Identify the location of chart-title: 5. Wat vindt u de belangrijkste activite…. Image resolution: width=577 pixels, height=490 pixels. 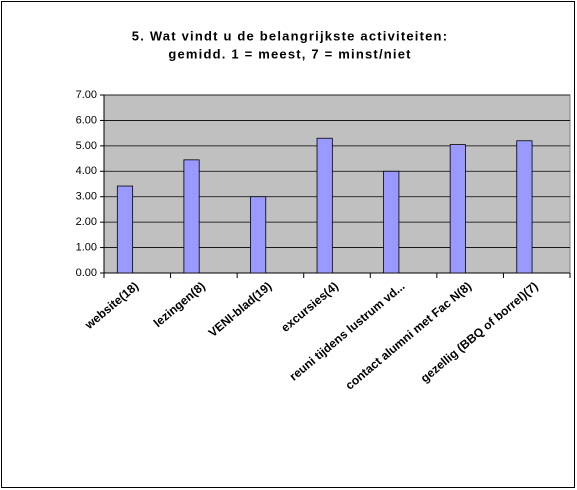
(290, 35).